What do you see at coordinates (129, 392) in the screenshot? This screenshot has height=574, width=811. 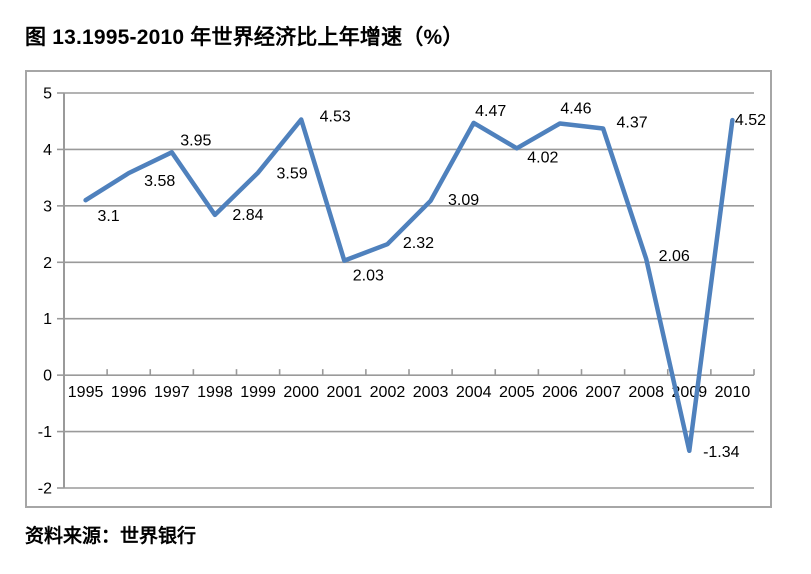 I see `x-axis-tick-label: 1996` at bounding box center [129, 392].